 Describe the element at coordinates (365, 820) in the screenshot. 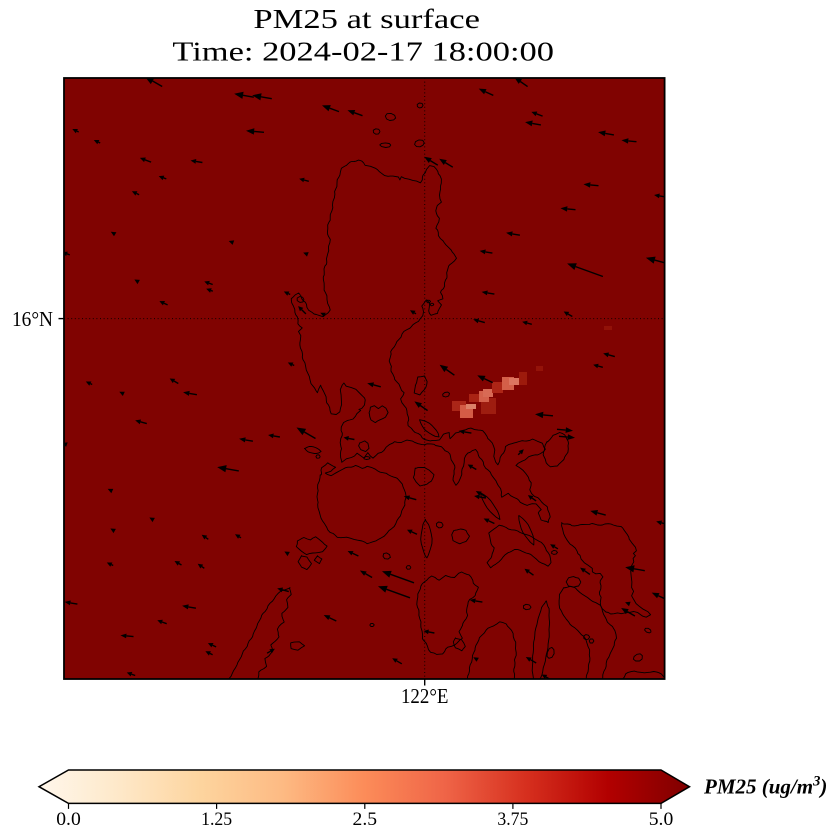

I see `svg-text: 2.5` at that location.